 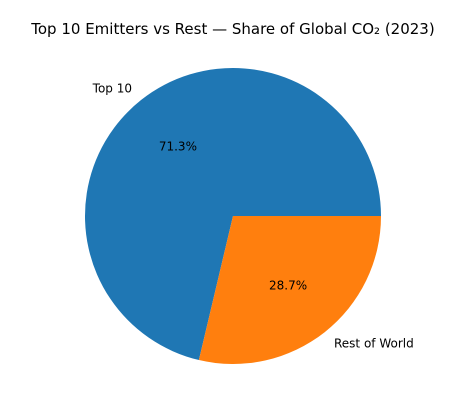 I want to click on pie-category-label-0: Top 10, so click(x=112, y=88).